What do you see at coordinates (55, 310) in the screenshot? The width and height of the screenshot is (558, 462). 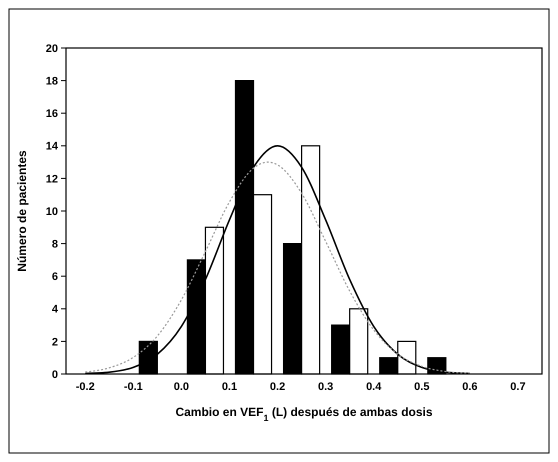 I see `y-tick-label: 4` at bounding box center [55, 310].